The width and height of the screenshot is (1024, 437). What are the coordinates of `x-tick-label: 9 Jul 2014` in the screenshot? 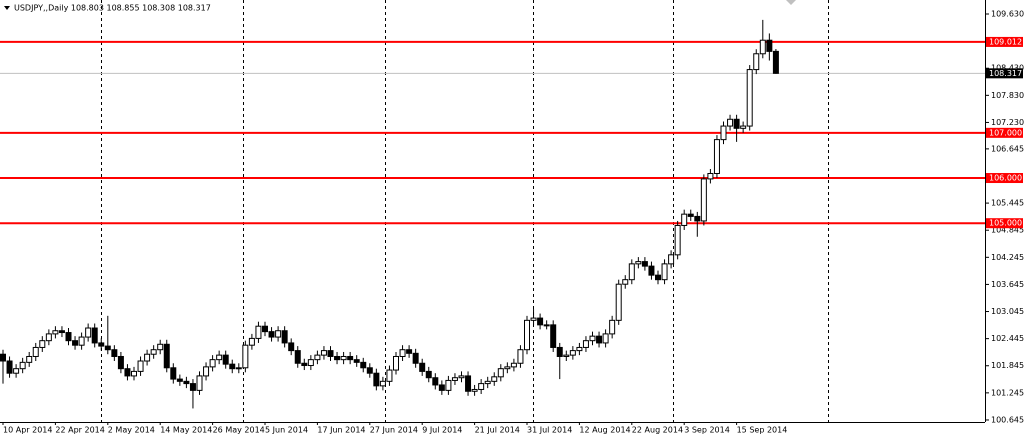 It's located at (442, 430).